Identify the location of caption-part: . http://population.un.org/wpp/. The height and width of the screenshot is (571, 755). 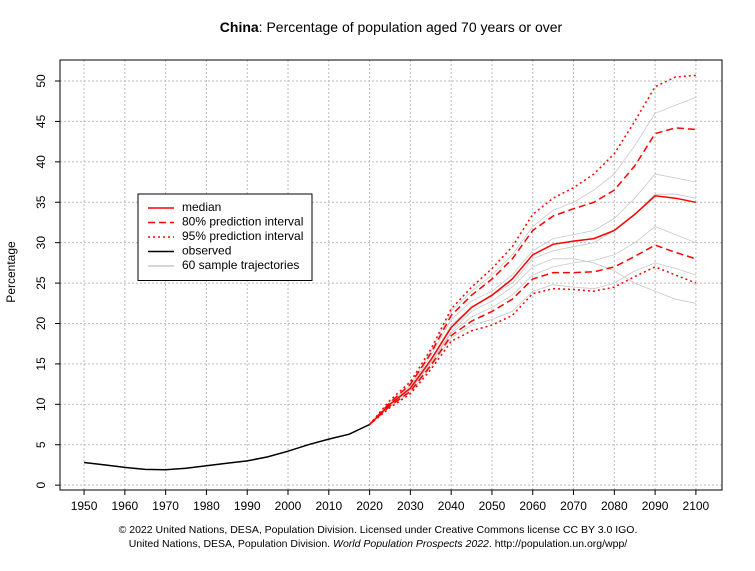
(558, 544).